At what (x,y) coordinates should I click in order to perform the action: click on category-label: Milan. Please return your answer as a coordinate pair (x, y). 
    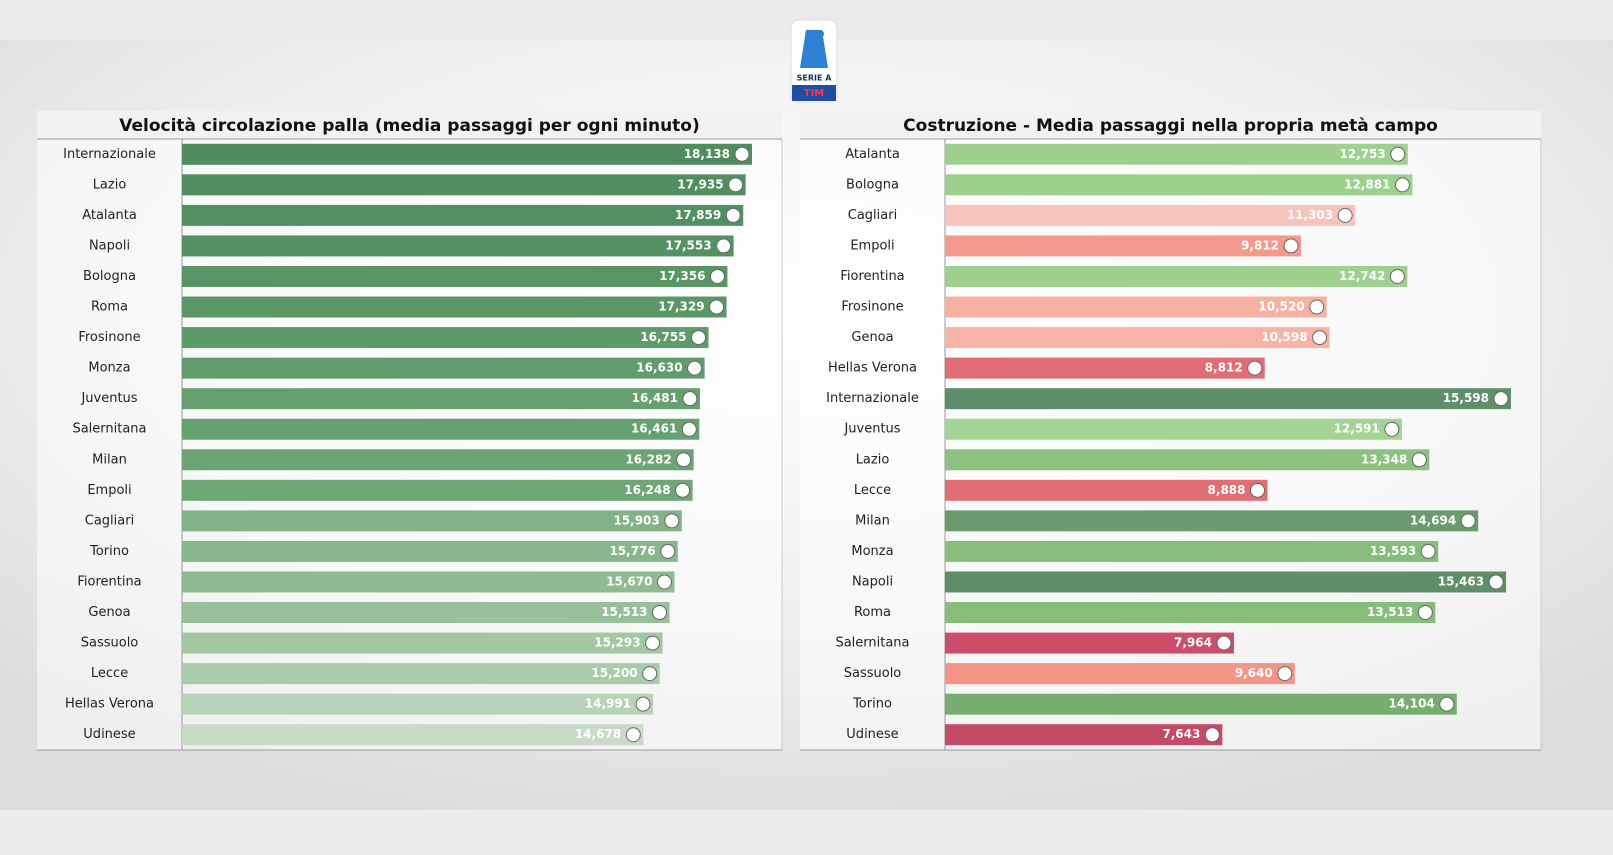
    Looking at the image, I should click on (872, 520).